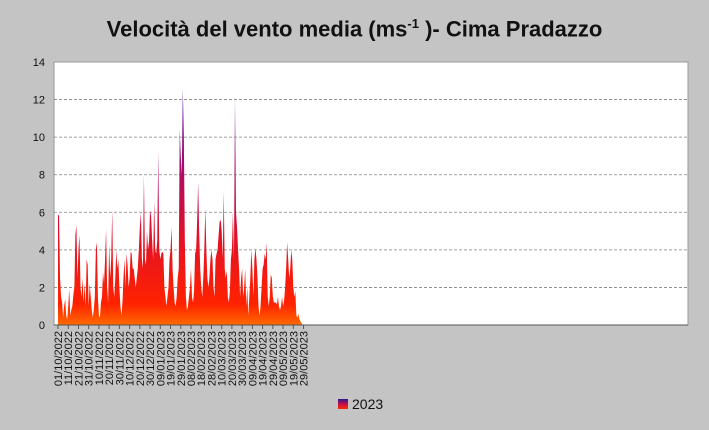 The height and width of the screenshot is (430, 709). I want to click on y-tick-label: 2, so click(42, 288).